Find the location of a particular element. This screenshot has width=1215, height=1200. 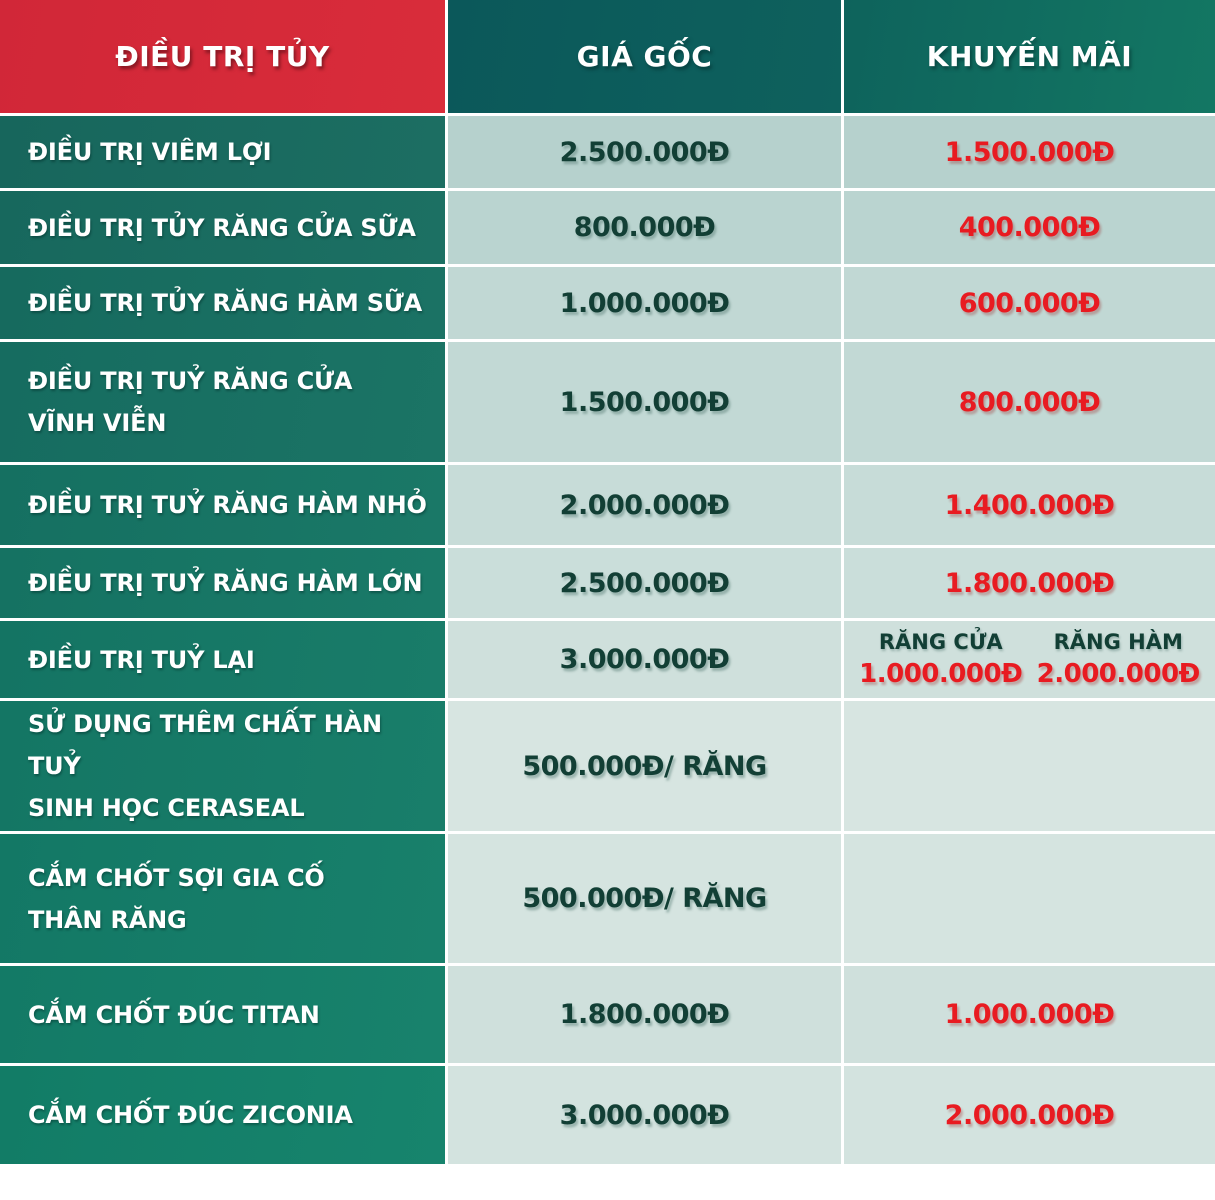

promo-price-cell: 1.400.000Đ is located at coordinates (1029, 505).